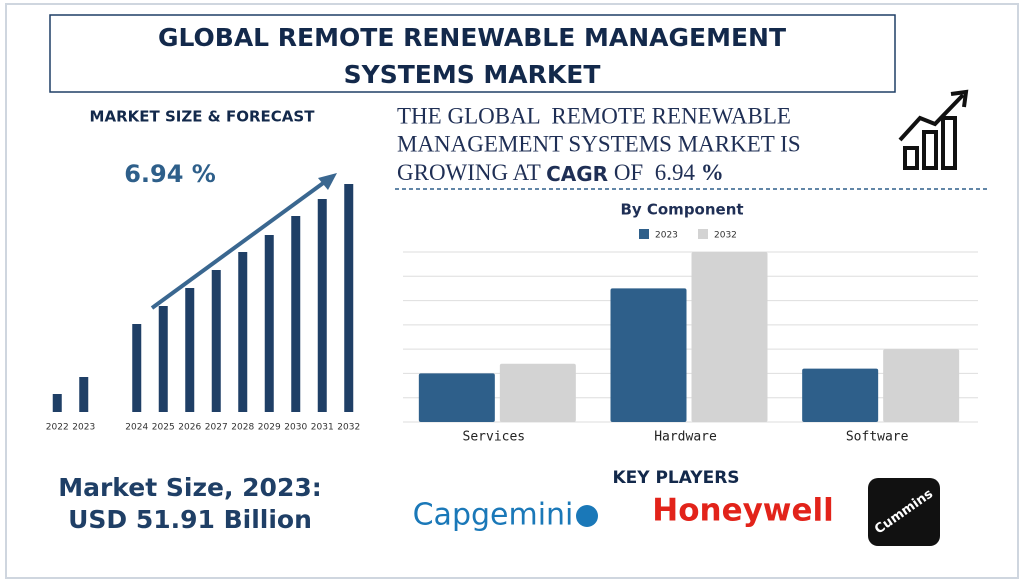  What do you see at coordinates (712, 172) in the screenshot?
I see `headline-emphasis: %` at bounding box center [712, 172].